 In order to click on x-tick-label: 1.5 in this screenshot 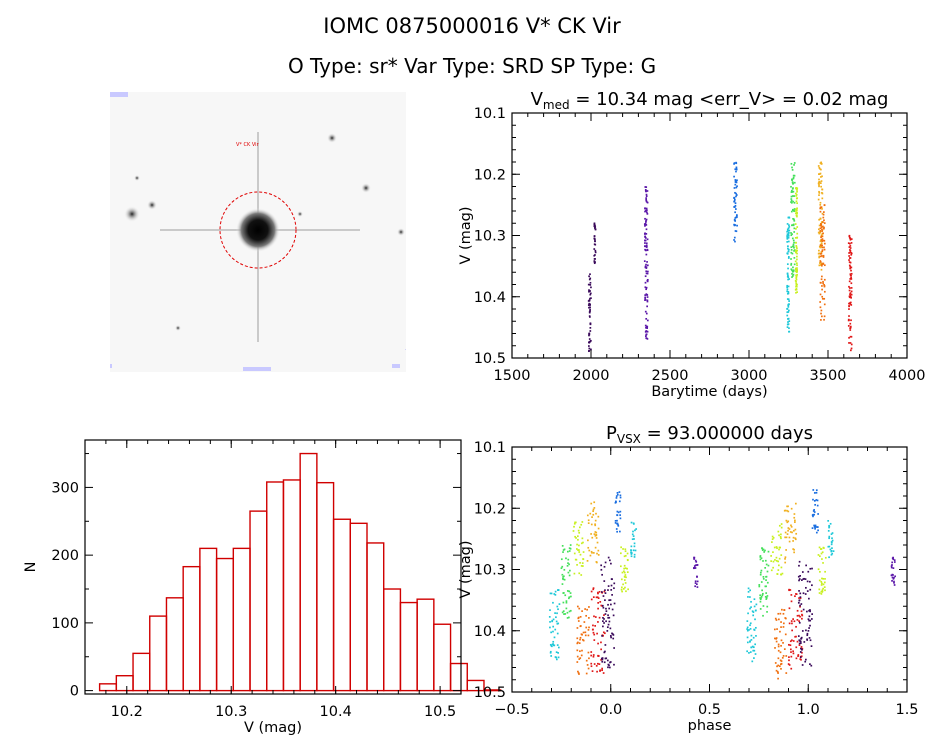, I will do `click(906, 710)`.